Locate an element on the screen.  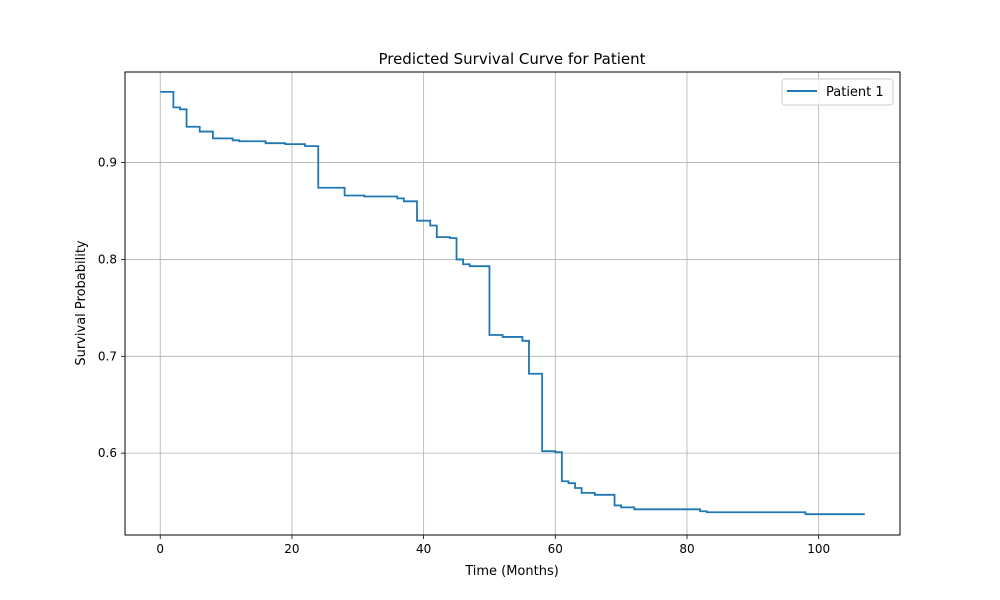
x-axis-label: Time (Months) is located at coordinates (511, 571).